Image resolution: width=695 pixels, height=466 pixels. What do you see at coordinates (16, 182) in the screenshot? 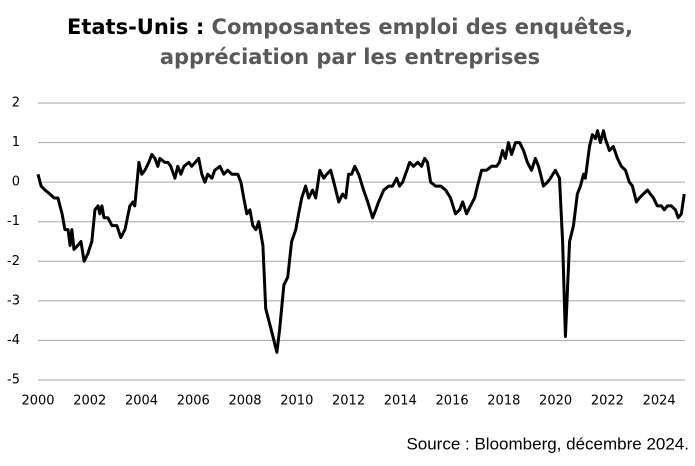
I see `y-tick-label: 0` at bounding box center [16, 182].